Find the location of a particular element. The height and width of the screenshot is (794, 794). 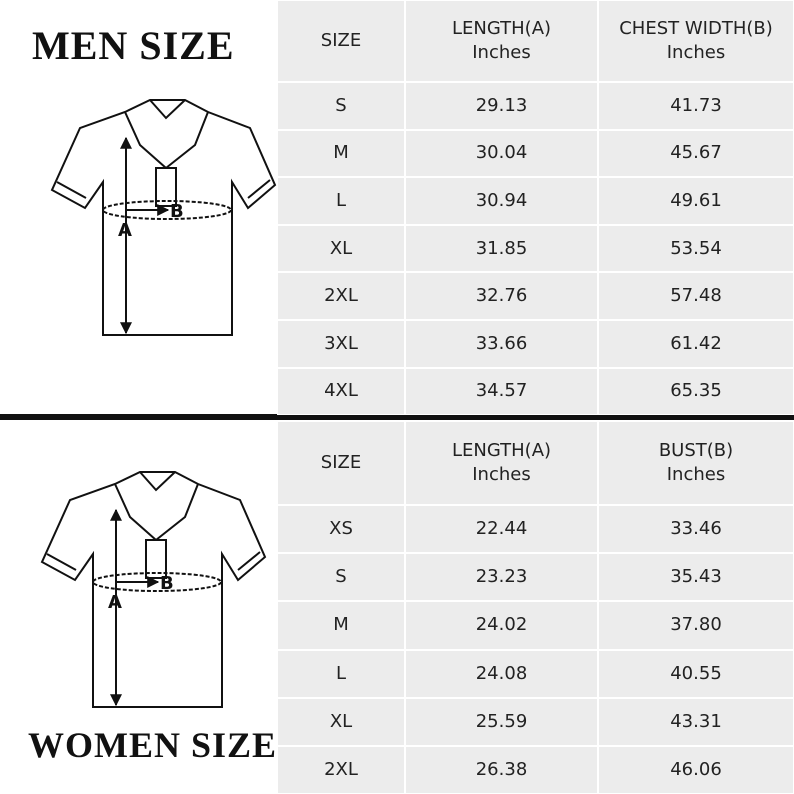

table-cell: 24.02 is located at coordinates (501, 625).